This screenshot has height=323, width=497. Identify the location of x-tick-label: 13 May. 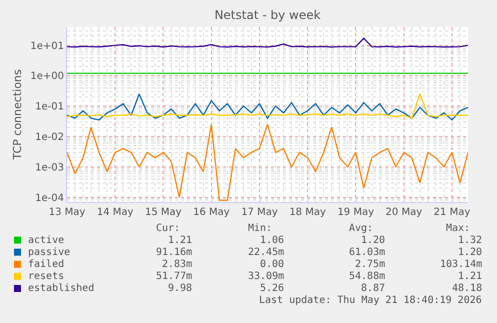
(67, 212).